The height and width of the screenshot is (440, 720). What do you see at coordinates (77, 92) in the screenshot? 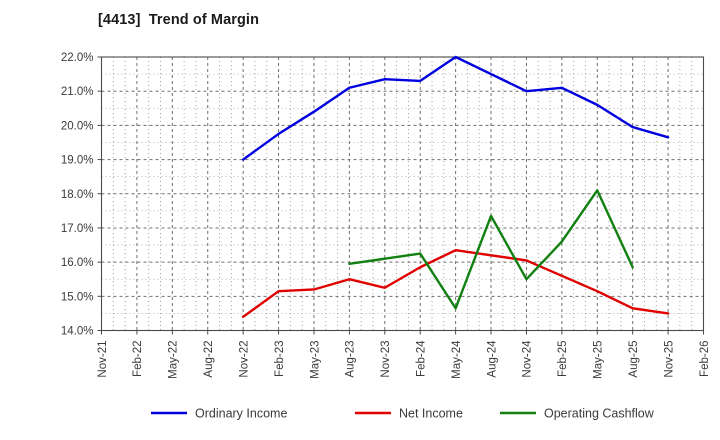
I see `y-axis-tick-label: 21.0%` at bounding box center [77, 92].